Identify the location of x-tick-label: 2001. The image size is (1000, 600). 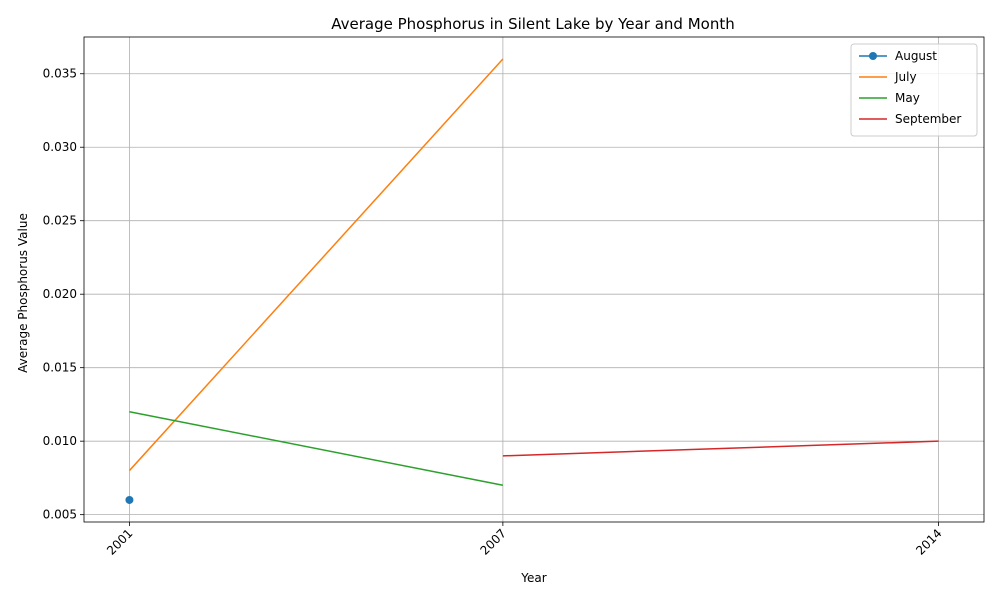
(119, 541).